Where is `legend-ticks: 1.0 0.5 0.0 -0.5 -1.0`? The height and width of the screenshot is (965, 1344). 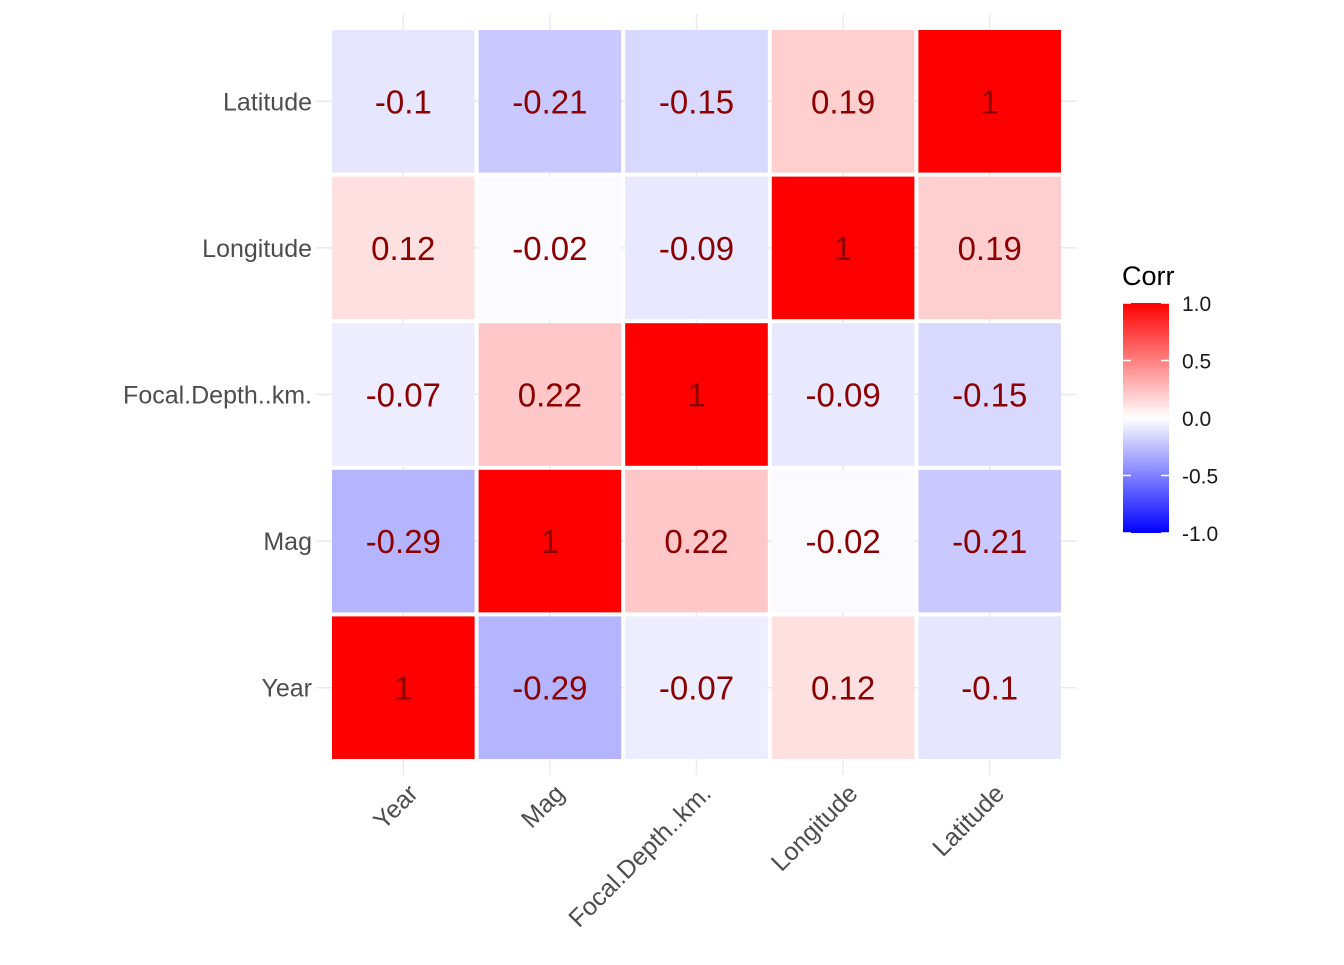 legend-ticks: 1.0 0.5 0.0 -0.5 -1.0 is located at coordinates (1170, 419).